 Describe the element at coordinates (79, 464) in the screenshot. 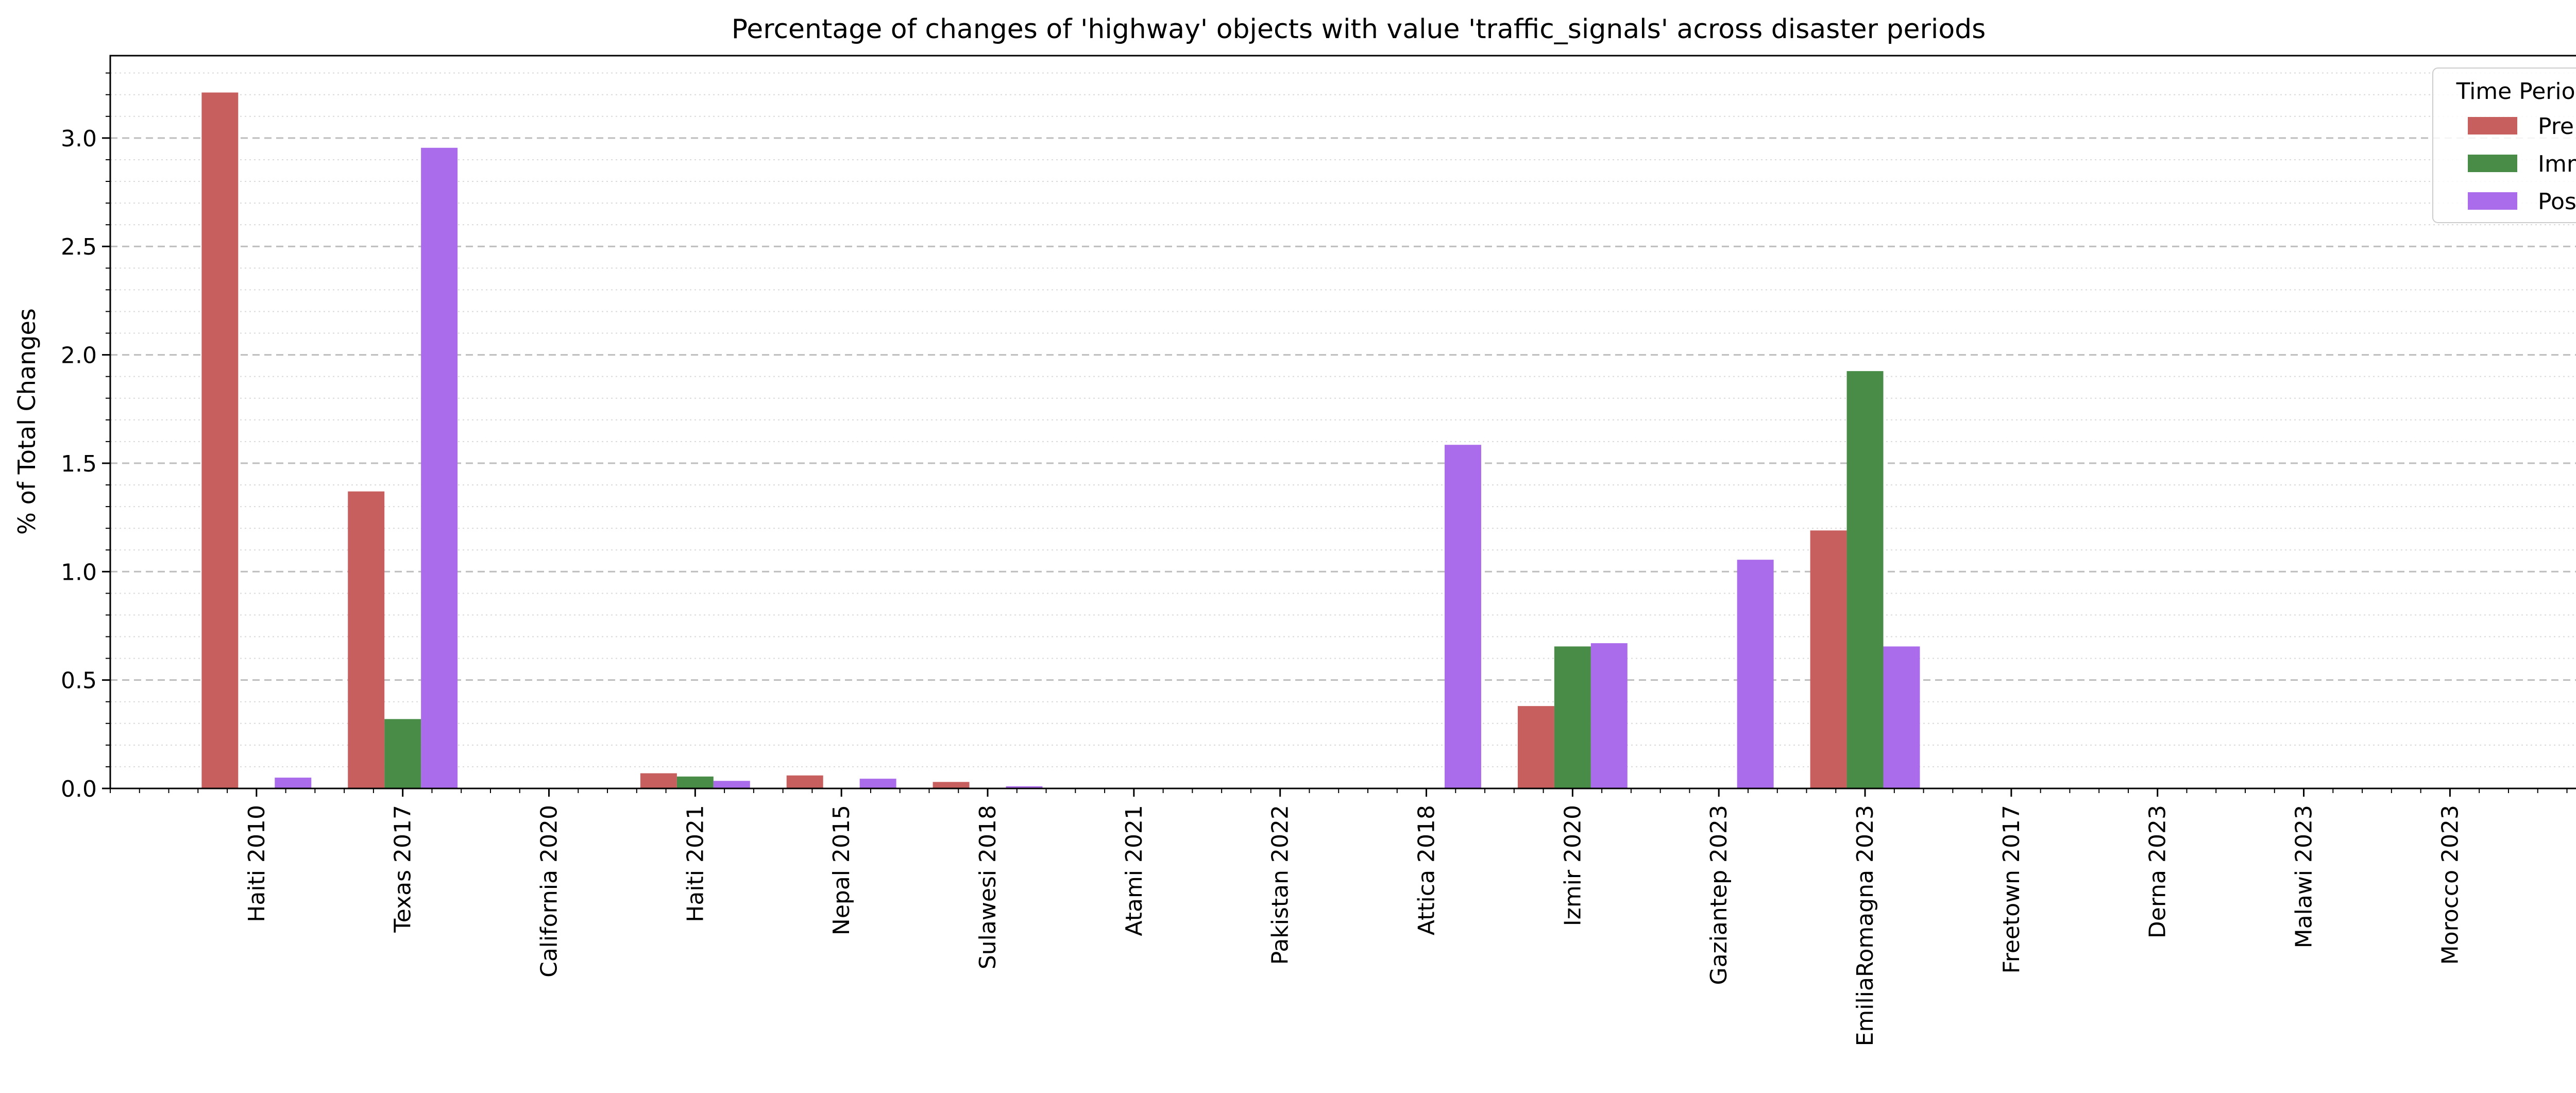

I see `y-tick-label: 1.5` at that location.